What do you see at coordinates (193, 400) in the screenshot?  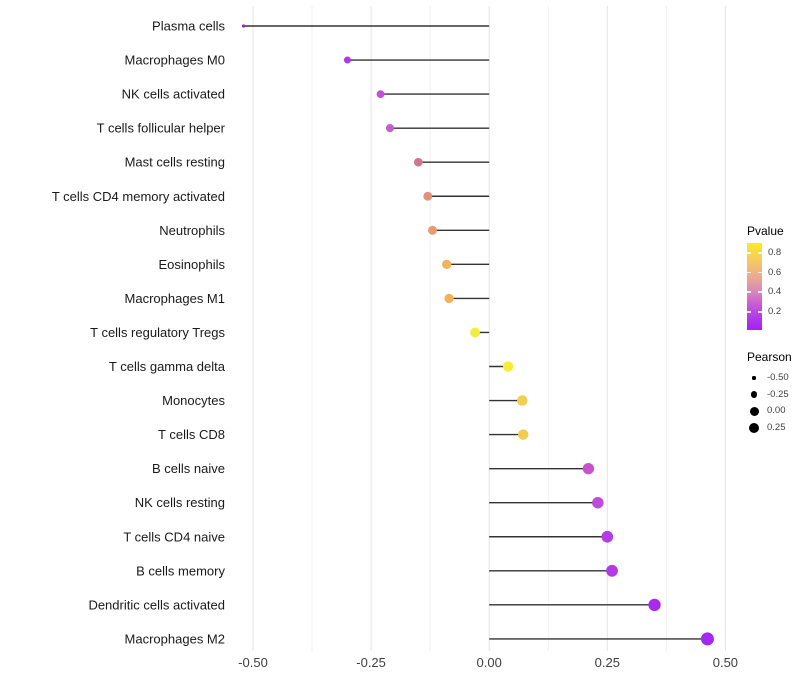 I see `y-axis-label: Monocytes` at bounding box center [193, 400].